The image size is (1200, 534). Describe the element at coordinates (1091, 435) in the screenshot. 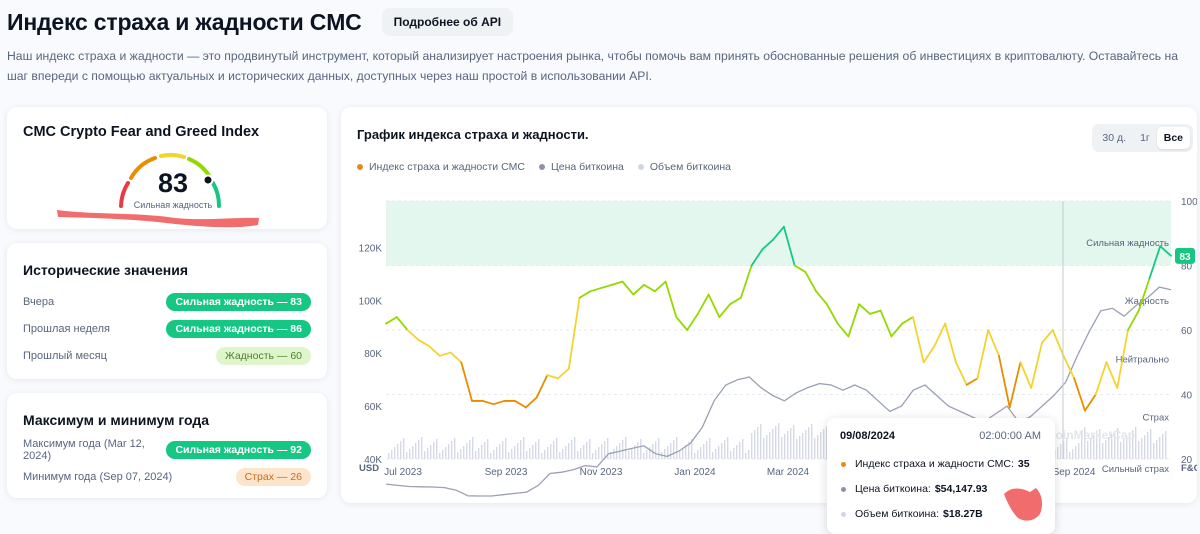

I see `watermark-text: CoinMarketCap` at that location.